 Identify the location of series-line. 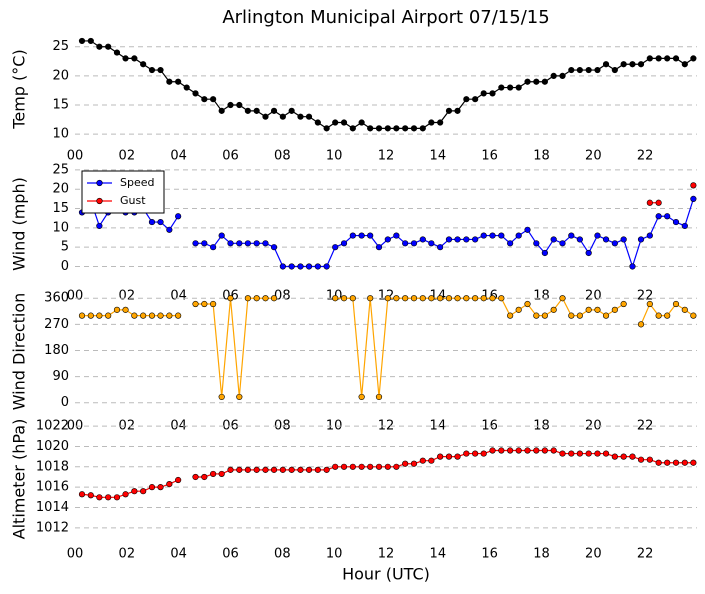
(387, 85).